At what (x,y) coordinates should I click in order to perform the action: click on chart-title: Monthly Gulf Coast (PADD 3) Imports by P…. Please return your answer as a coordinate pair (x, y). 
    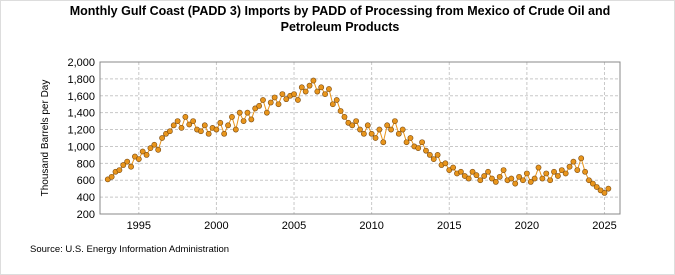
    Looking at the image, I should click on (340, 19).